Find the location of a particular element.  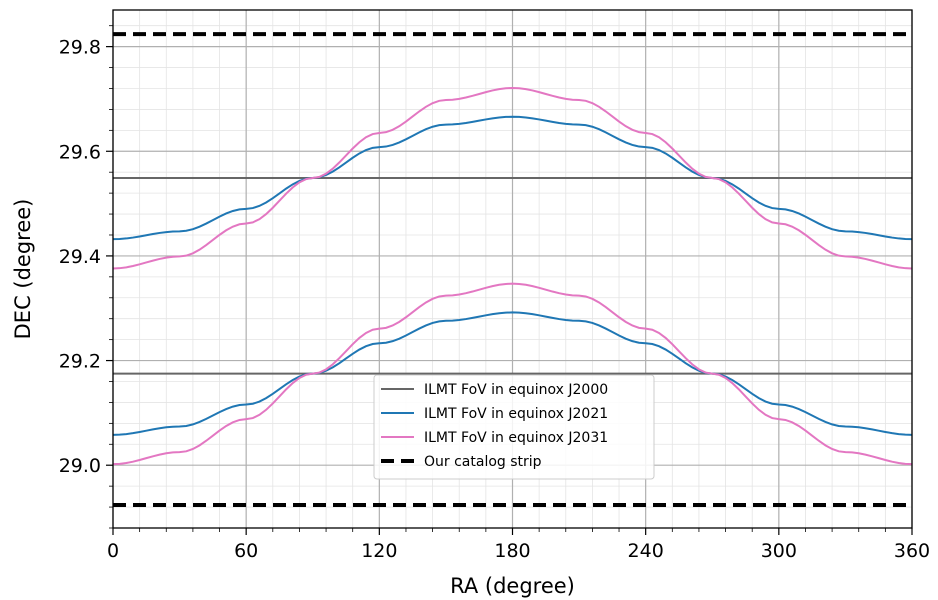

y-tick-label: 29.6 is located at coordinates (80, 152).